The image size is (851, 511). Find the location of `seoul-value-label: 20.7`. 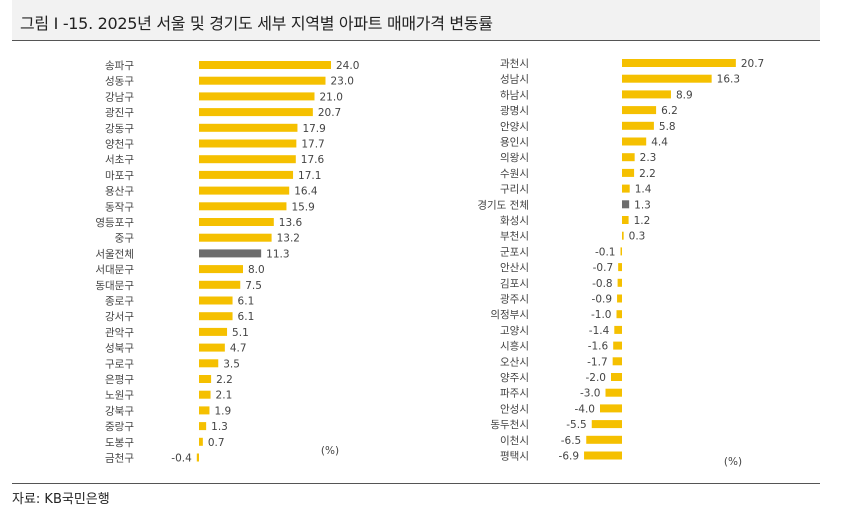

seoul-value-label: 20.7 is located at coordinates (329, 113).